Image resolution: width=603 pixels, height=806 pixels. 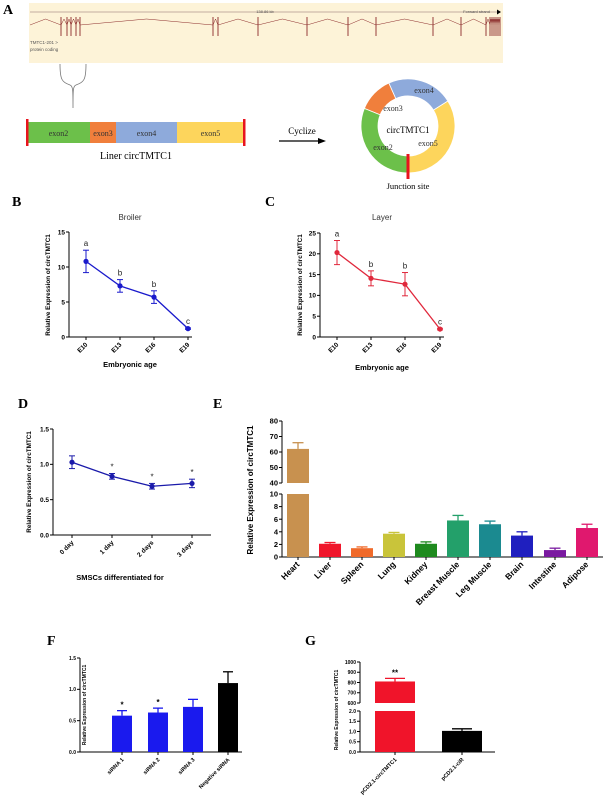 I want to click on y-tick-label: 0.0, so click(x=72, y=753).